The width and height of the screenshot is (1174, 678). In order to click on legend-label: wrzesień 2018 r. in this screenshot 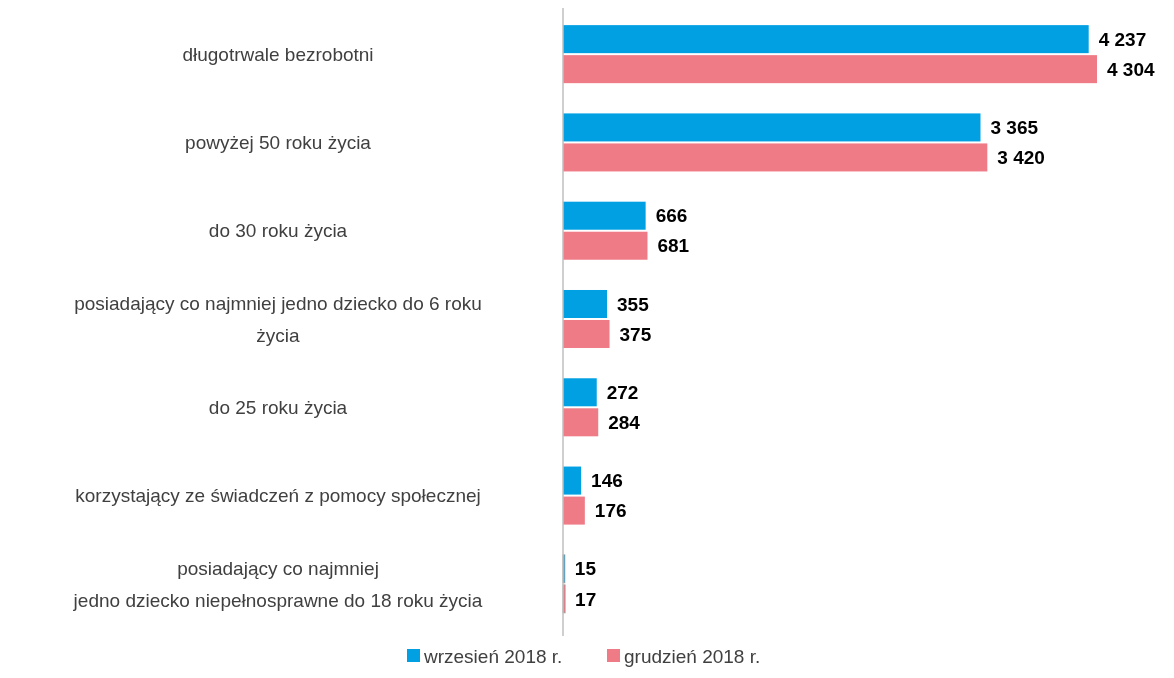, I will do `click(493, 656)`.